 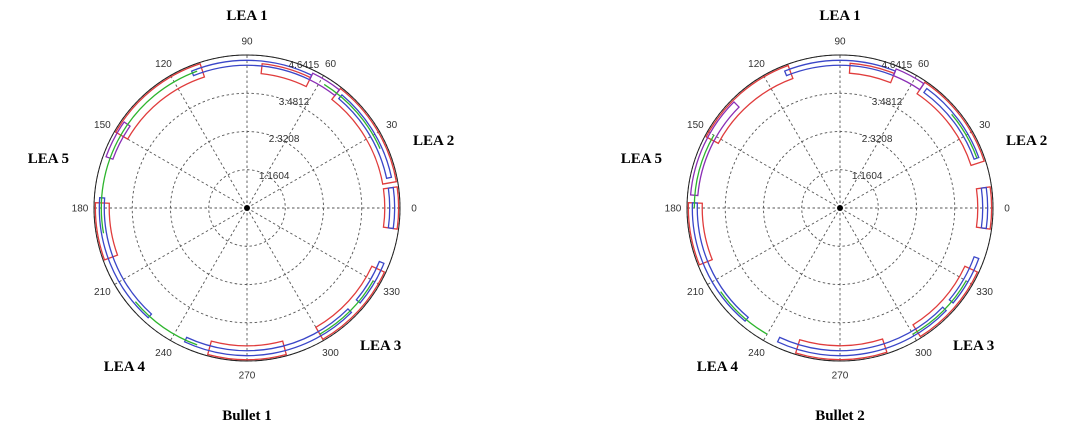 What do you see at coordinates (840, 416) in the screenshot?
I see `chart-caption: Bullet 2` at bounding box center [840, 416].